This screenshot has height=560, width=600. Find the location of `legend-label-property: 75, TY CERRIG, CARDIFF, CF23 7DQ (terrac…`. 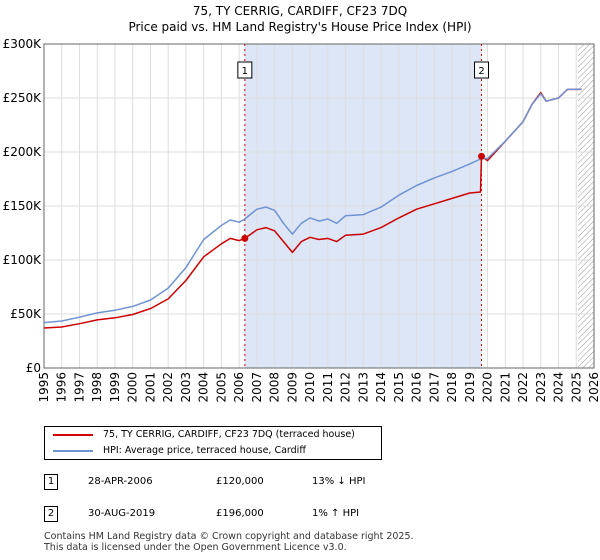

legend-label-property: 75, TY CERRIG, CARDIFF, CF23 7DQ (terrac… is located at coordinates (229, 434).